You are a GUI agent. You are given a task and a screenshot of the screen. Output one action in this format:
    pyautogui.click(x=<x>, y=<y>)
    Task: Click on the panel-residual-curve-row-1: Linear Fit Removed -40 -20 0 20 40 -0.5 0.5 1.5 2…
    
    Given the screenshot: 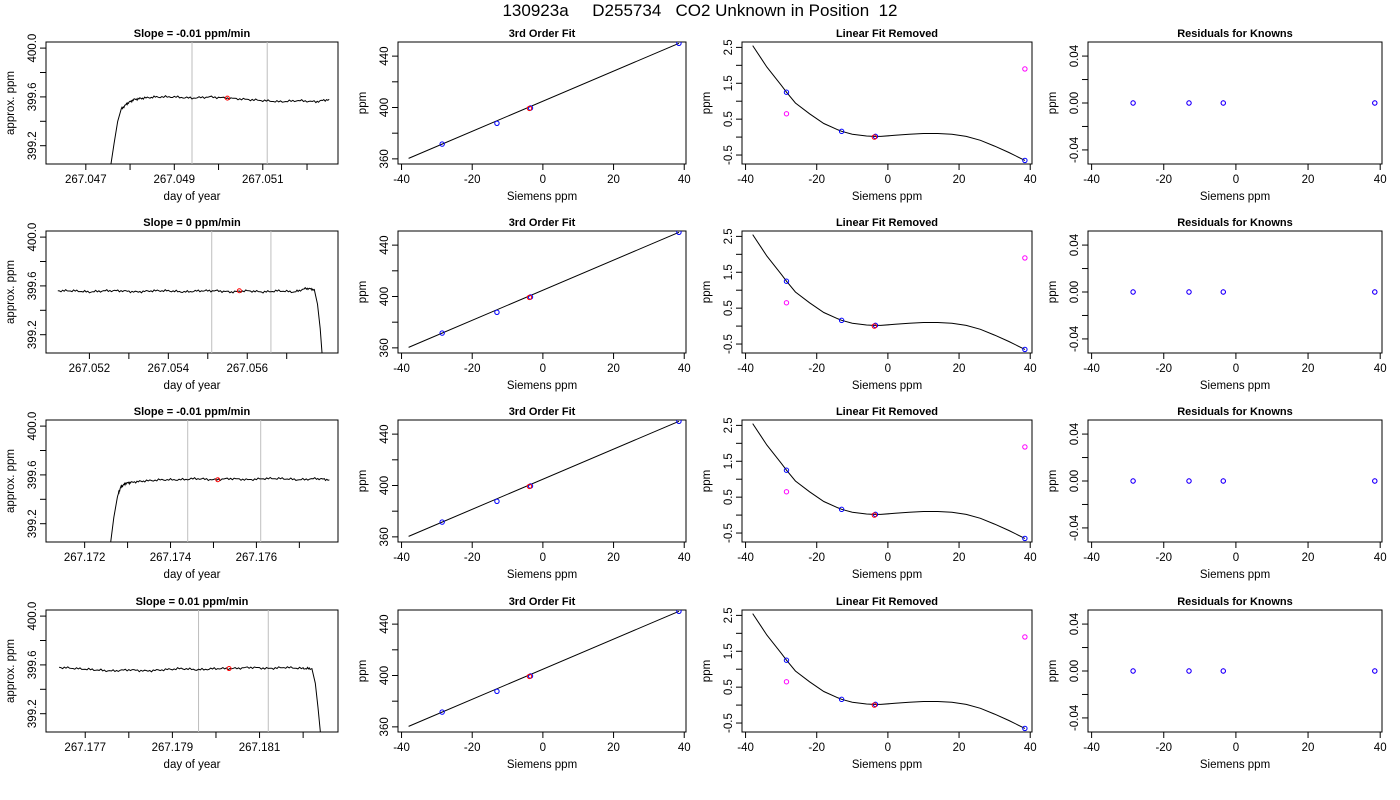 What is the action you would take?
    pyautogui.click(x=869, y=115)
    